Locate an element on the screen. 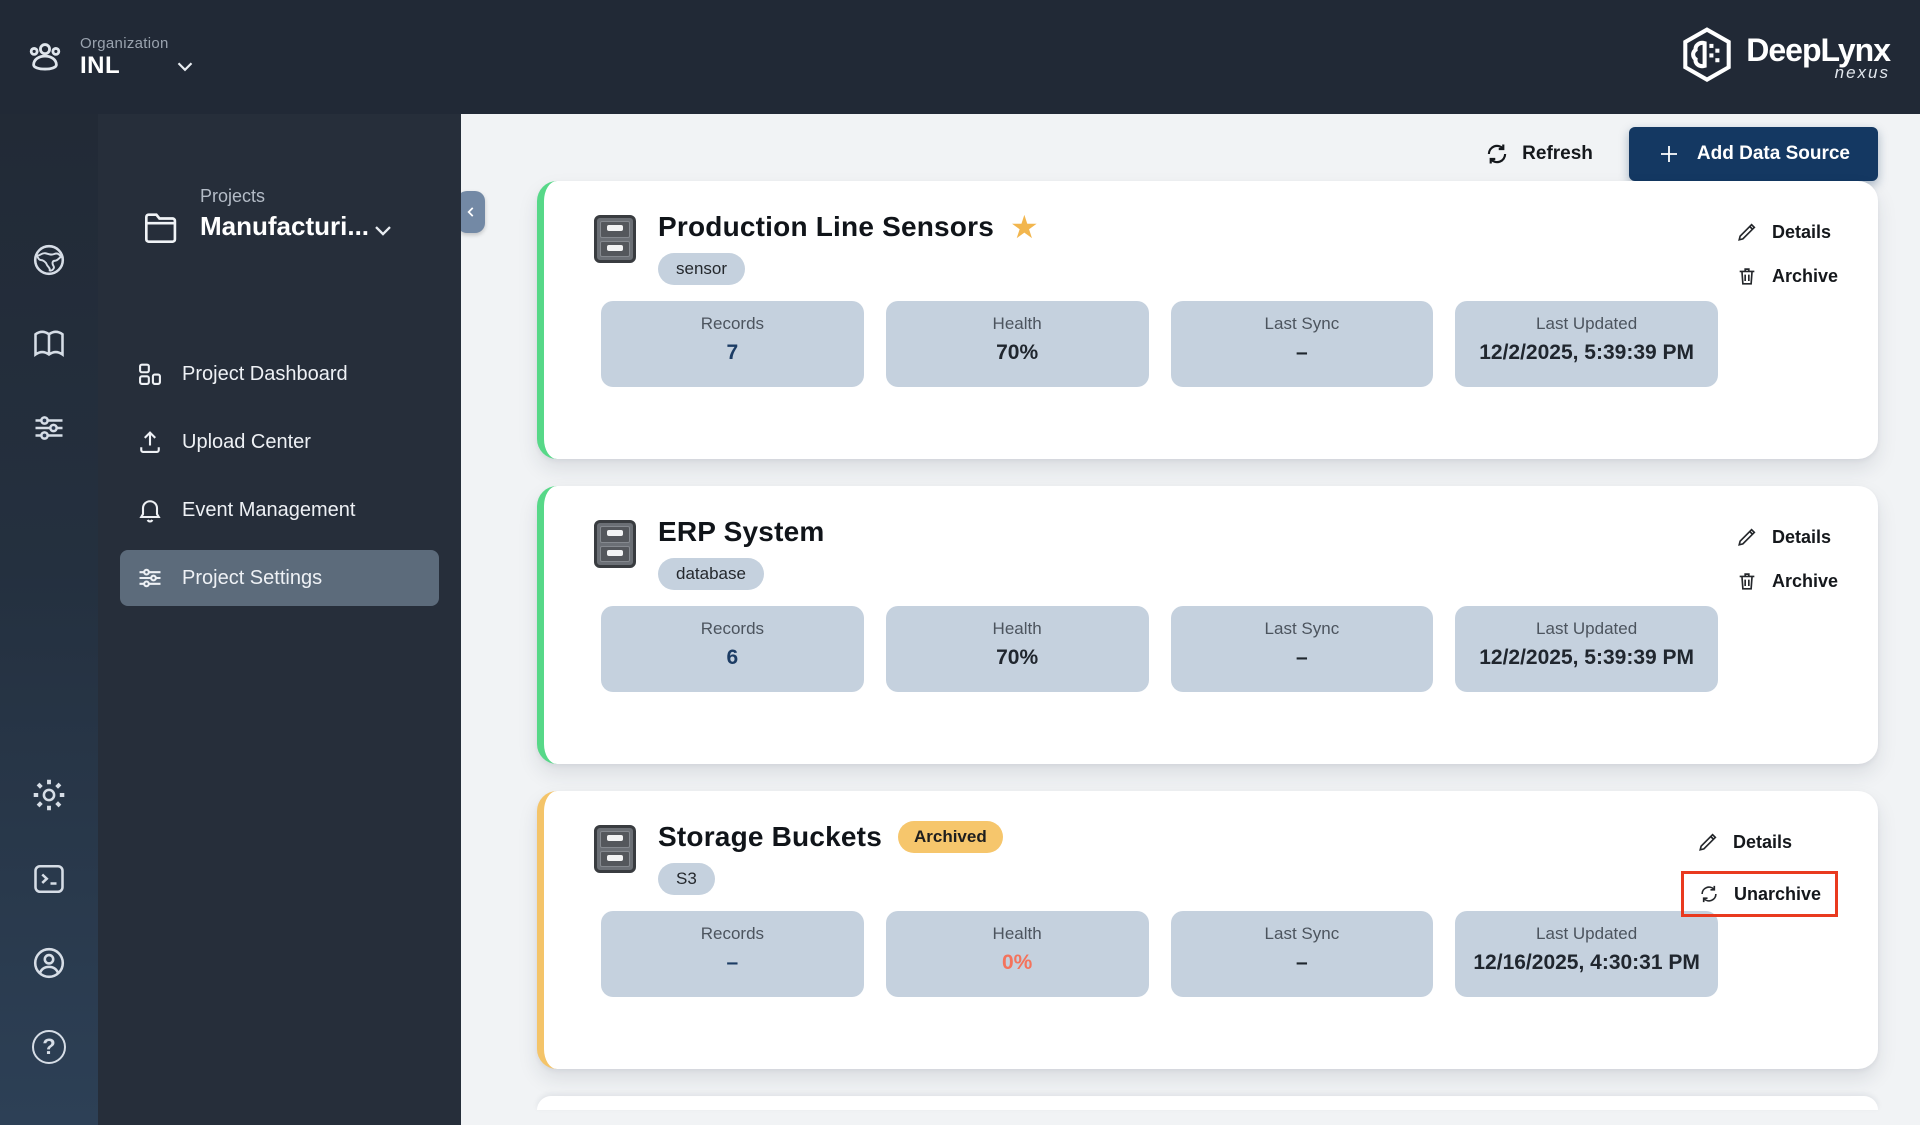 The image size is (1920, 1125). gear-icon is located at coordinates (49, 795).